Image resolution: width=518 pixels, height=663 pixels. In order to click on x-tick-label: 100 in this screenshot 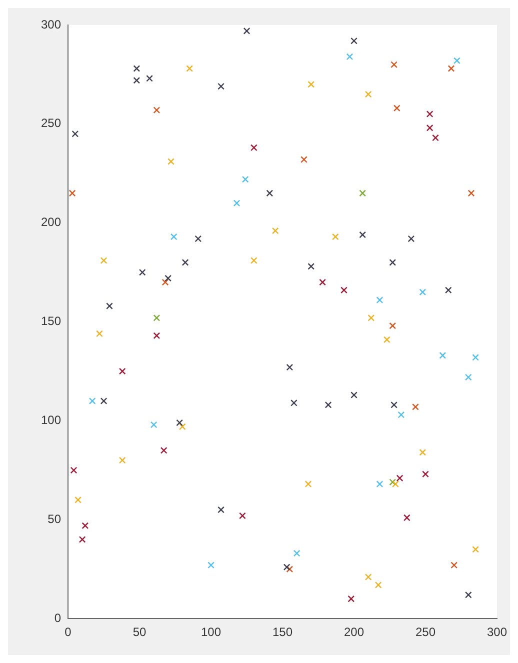, I will do `click(211, 632)`.